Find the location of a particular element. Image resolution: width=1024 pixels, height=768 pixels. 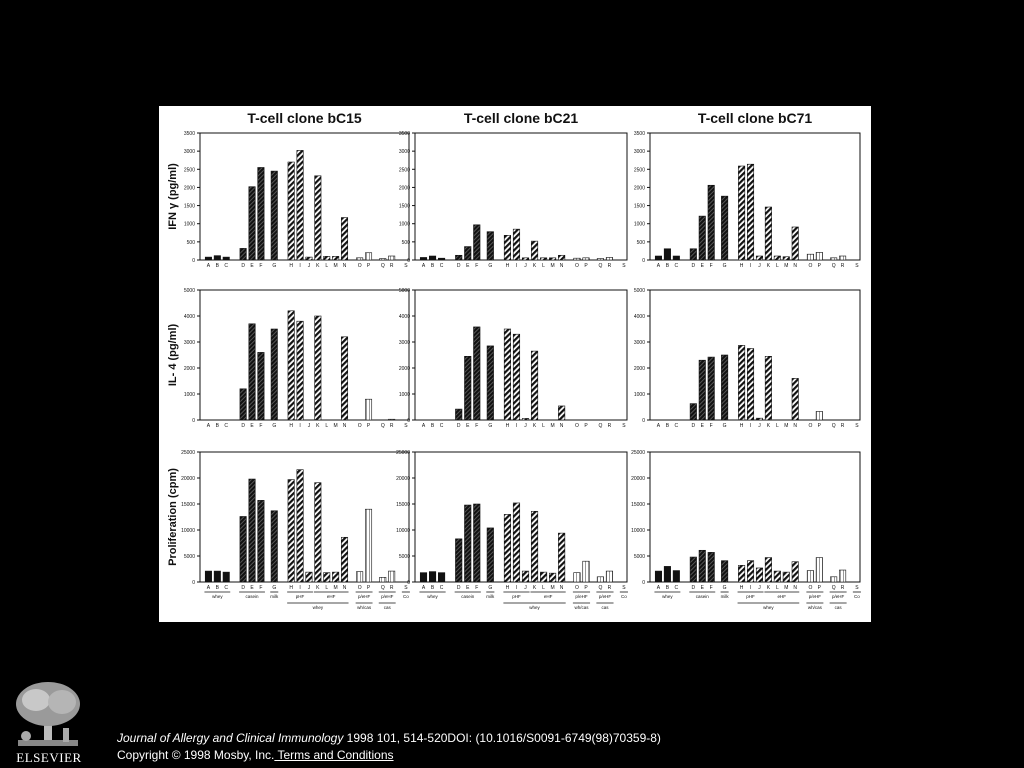

y-axis-label: IL- 4 (pg/ml) is located at coordinates (173, 355).